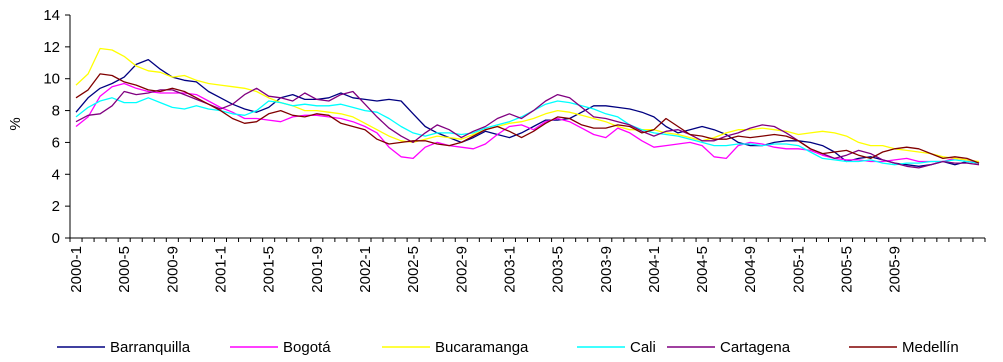 The height and width of the screenshot is (362, 1003). Describe the element at coordinates (307, 347) in the screenshot. I see `legend-label: Bogotá` at that location.